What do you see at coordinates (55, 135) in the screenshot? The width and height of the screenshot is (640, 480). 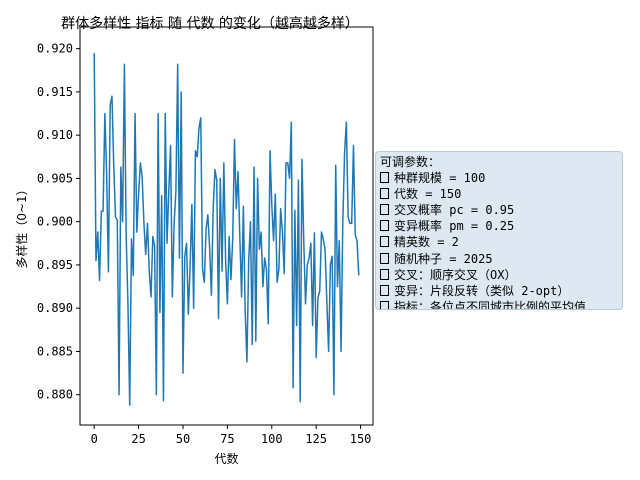 I see `y-tick-label: 0.910` at bounding box center [55, 135].